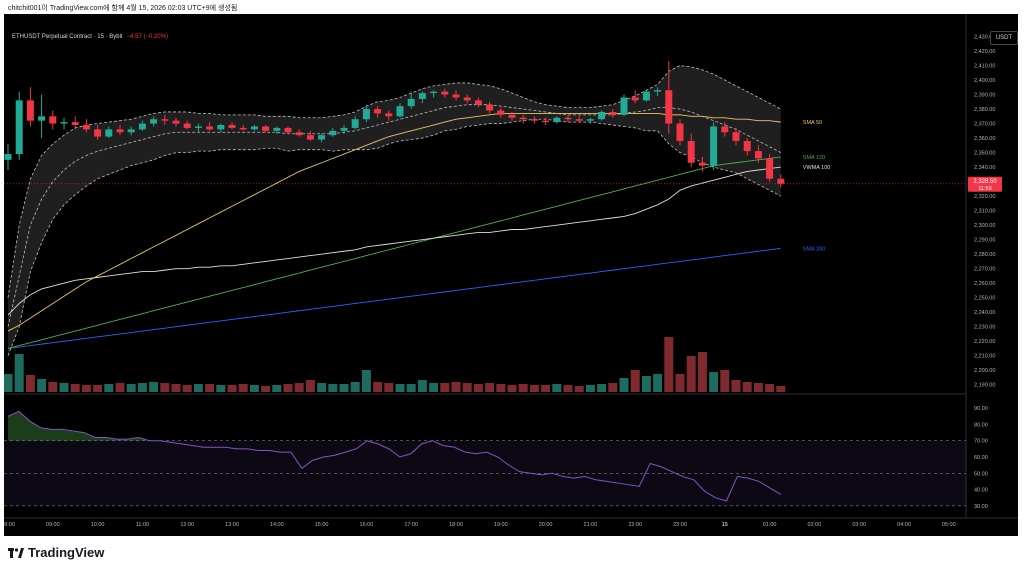  Describe the element at coordinates (949, 525) in the screenshot. I see `time-axis-tick-label: 05:00` at that location.